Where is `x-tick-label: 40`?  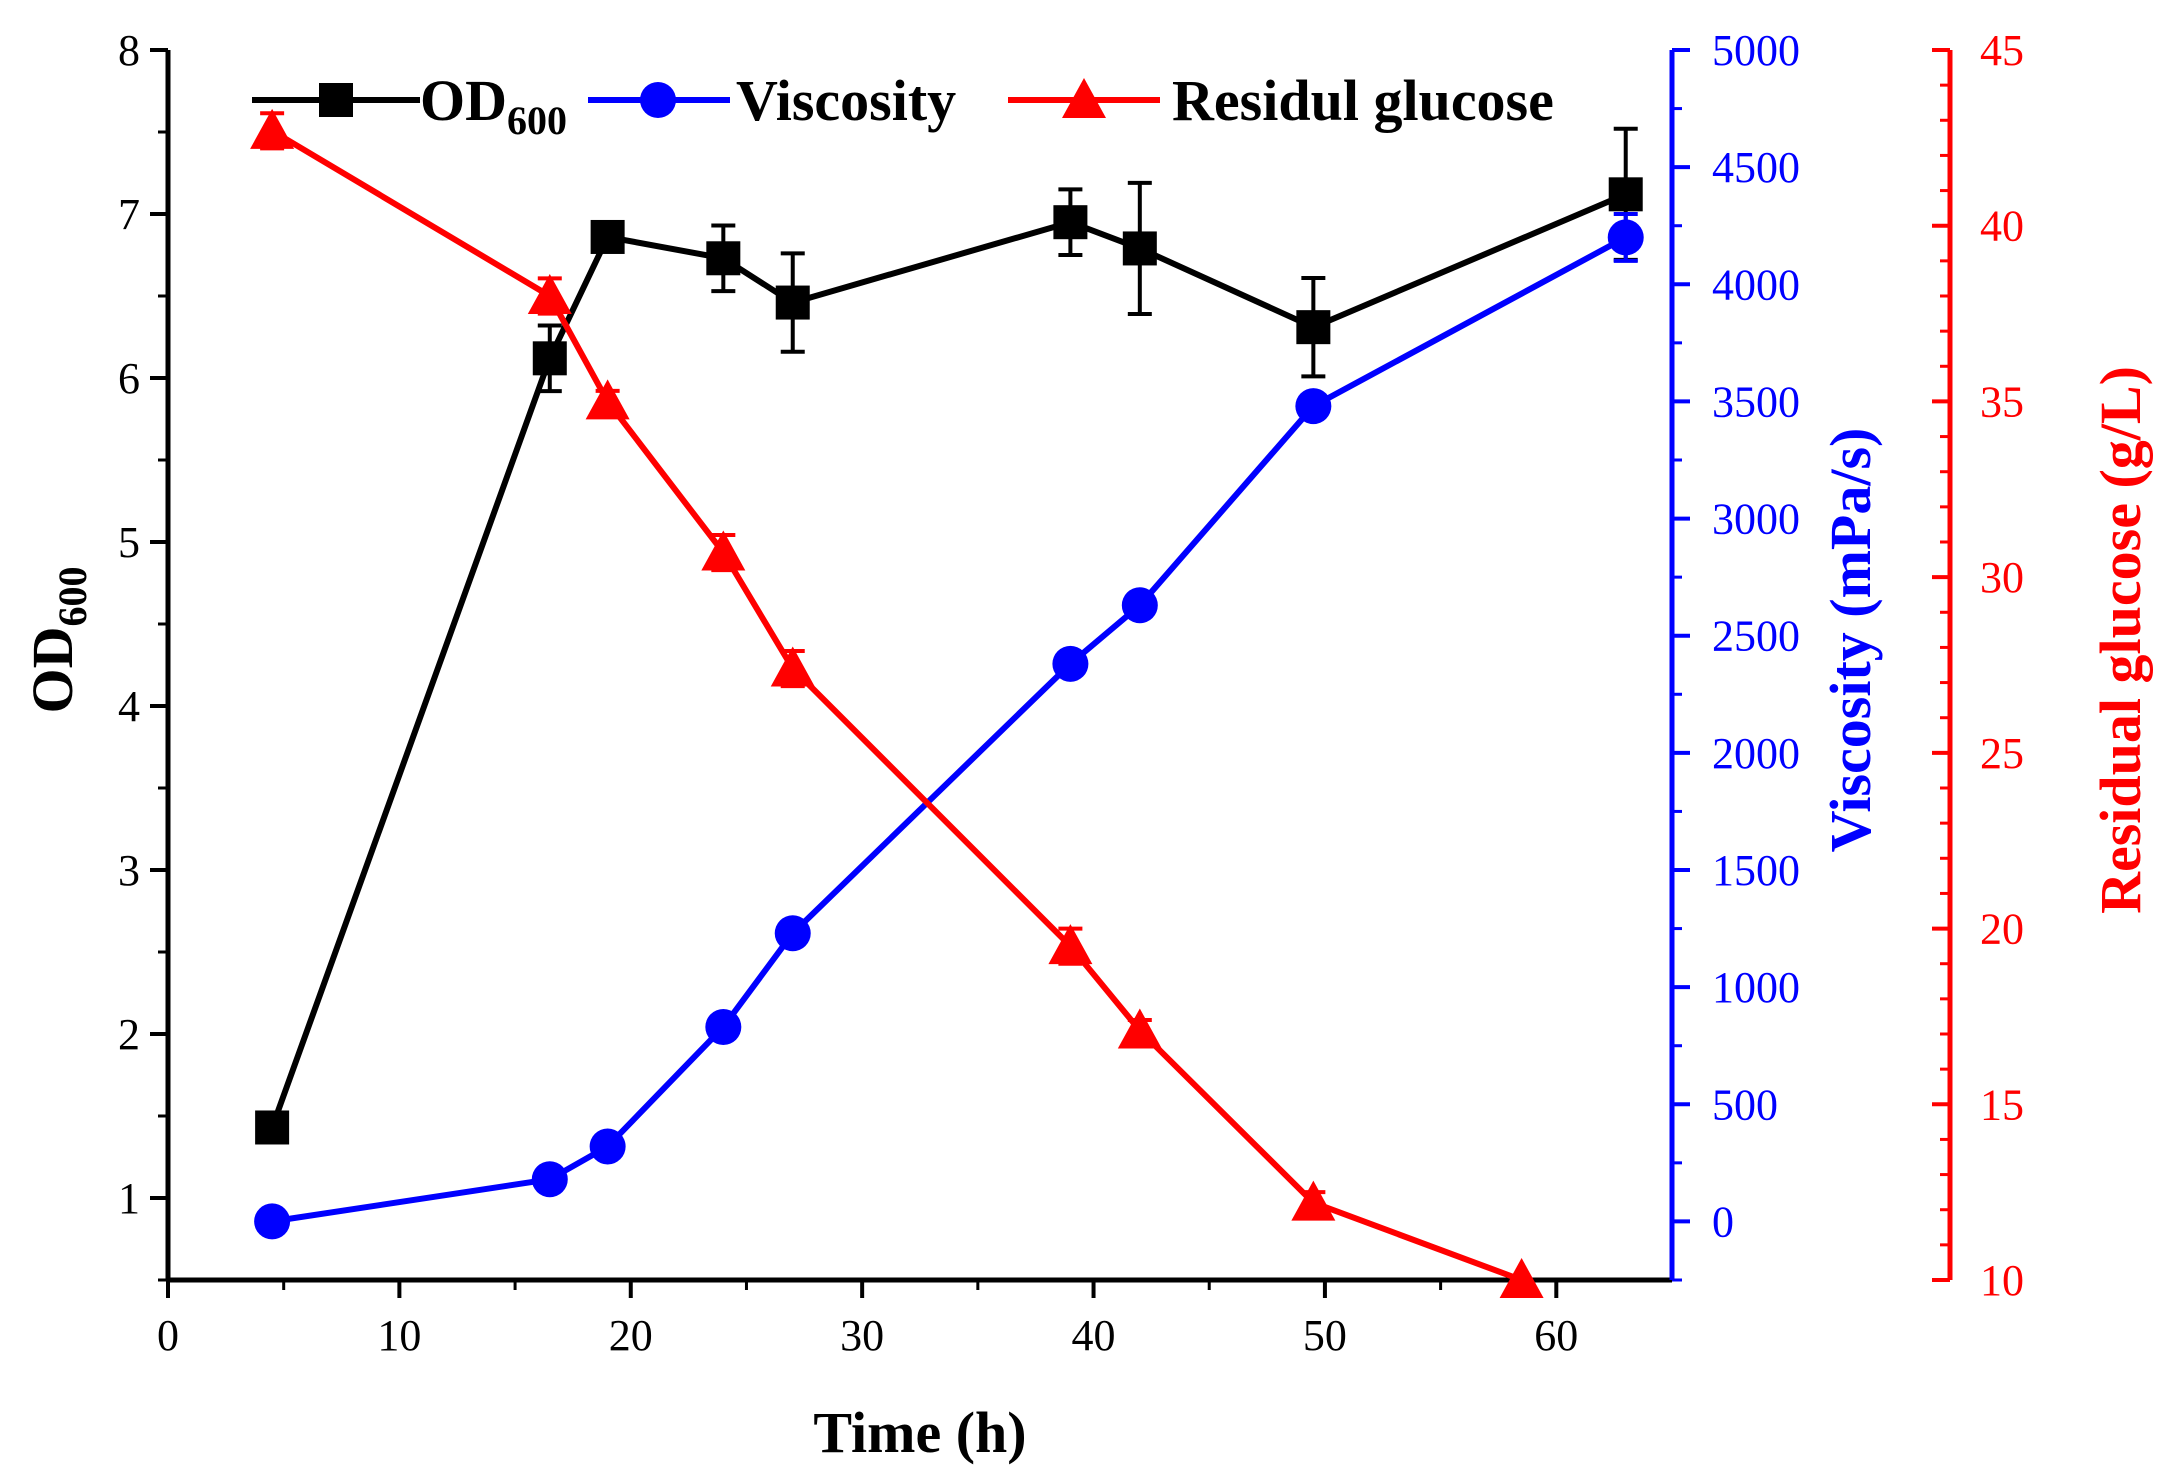 x-tick-label: 40 is located at coordinates (1094, 1335).